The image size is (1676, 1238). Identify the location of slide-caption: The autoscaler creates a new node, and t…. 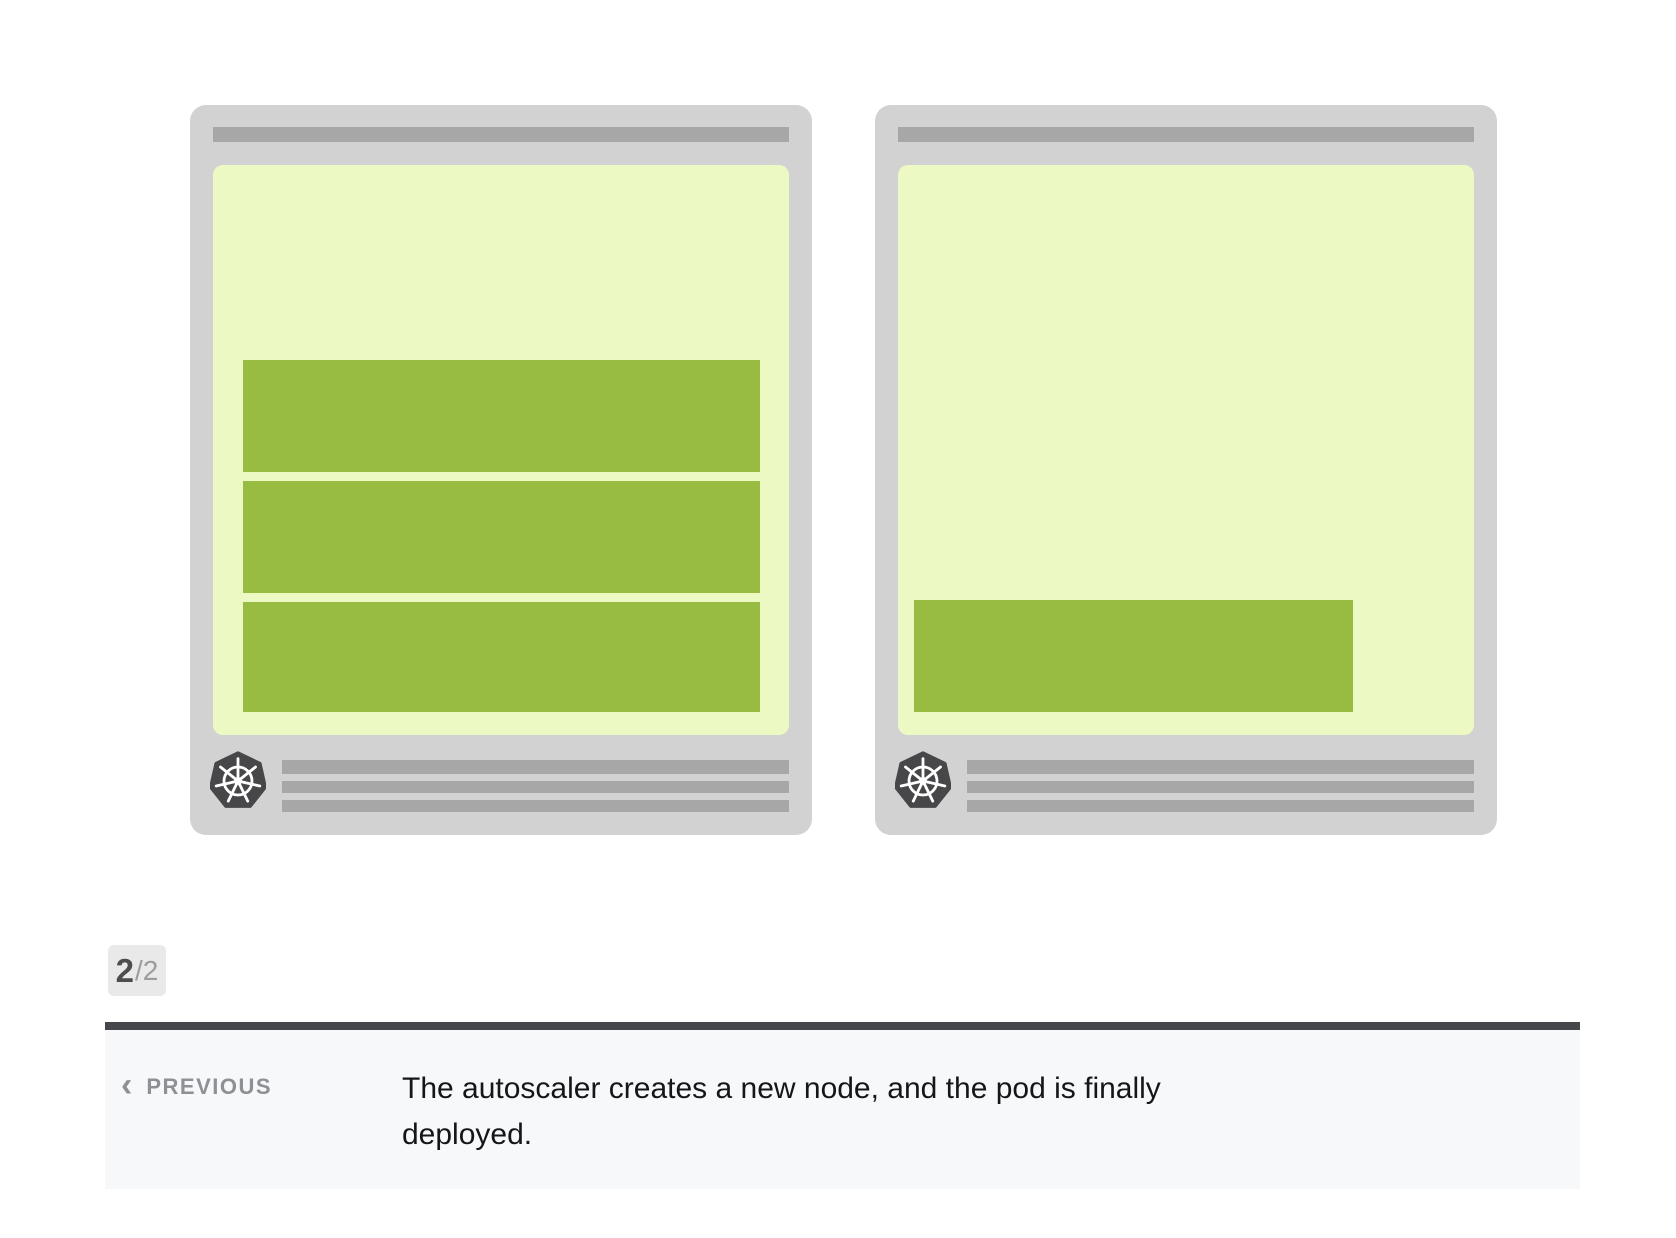
(781, 1111).